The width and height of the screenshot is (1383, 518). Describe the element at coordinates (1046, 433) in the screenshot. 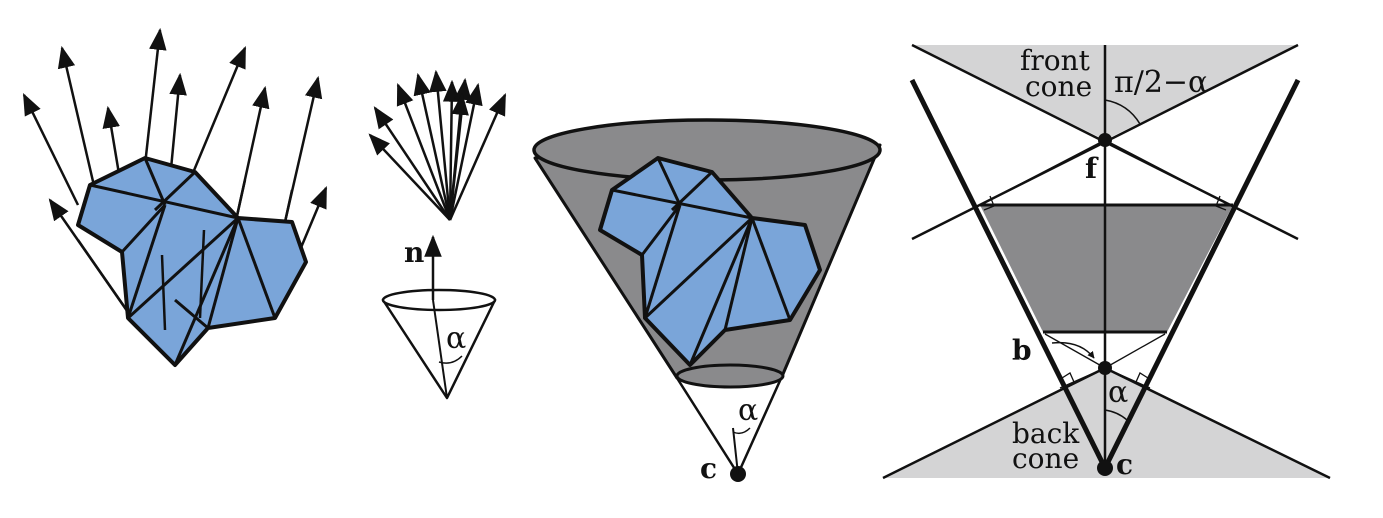

I see `back-cone-label-line1: back` at that location.